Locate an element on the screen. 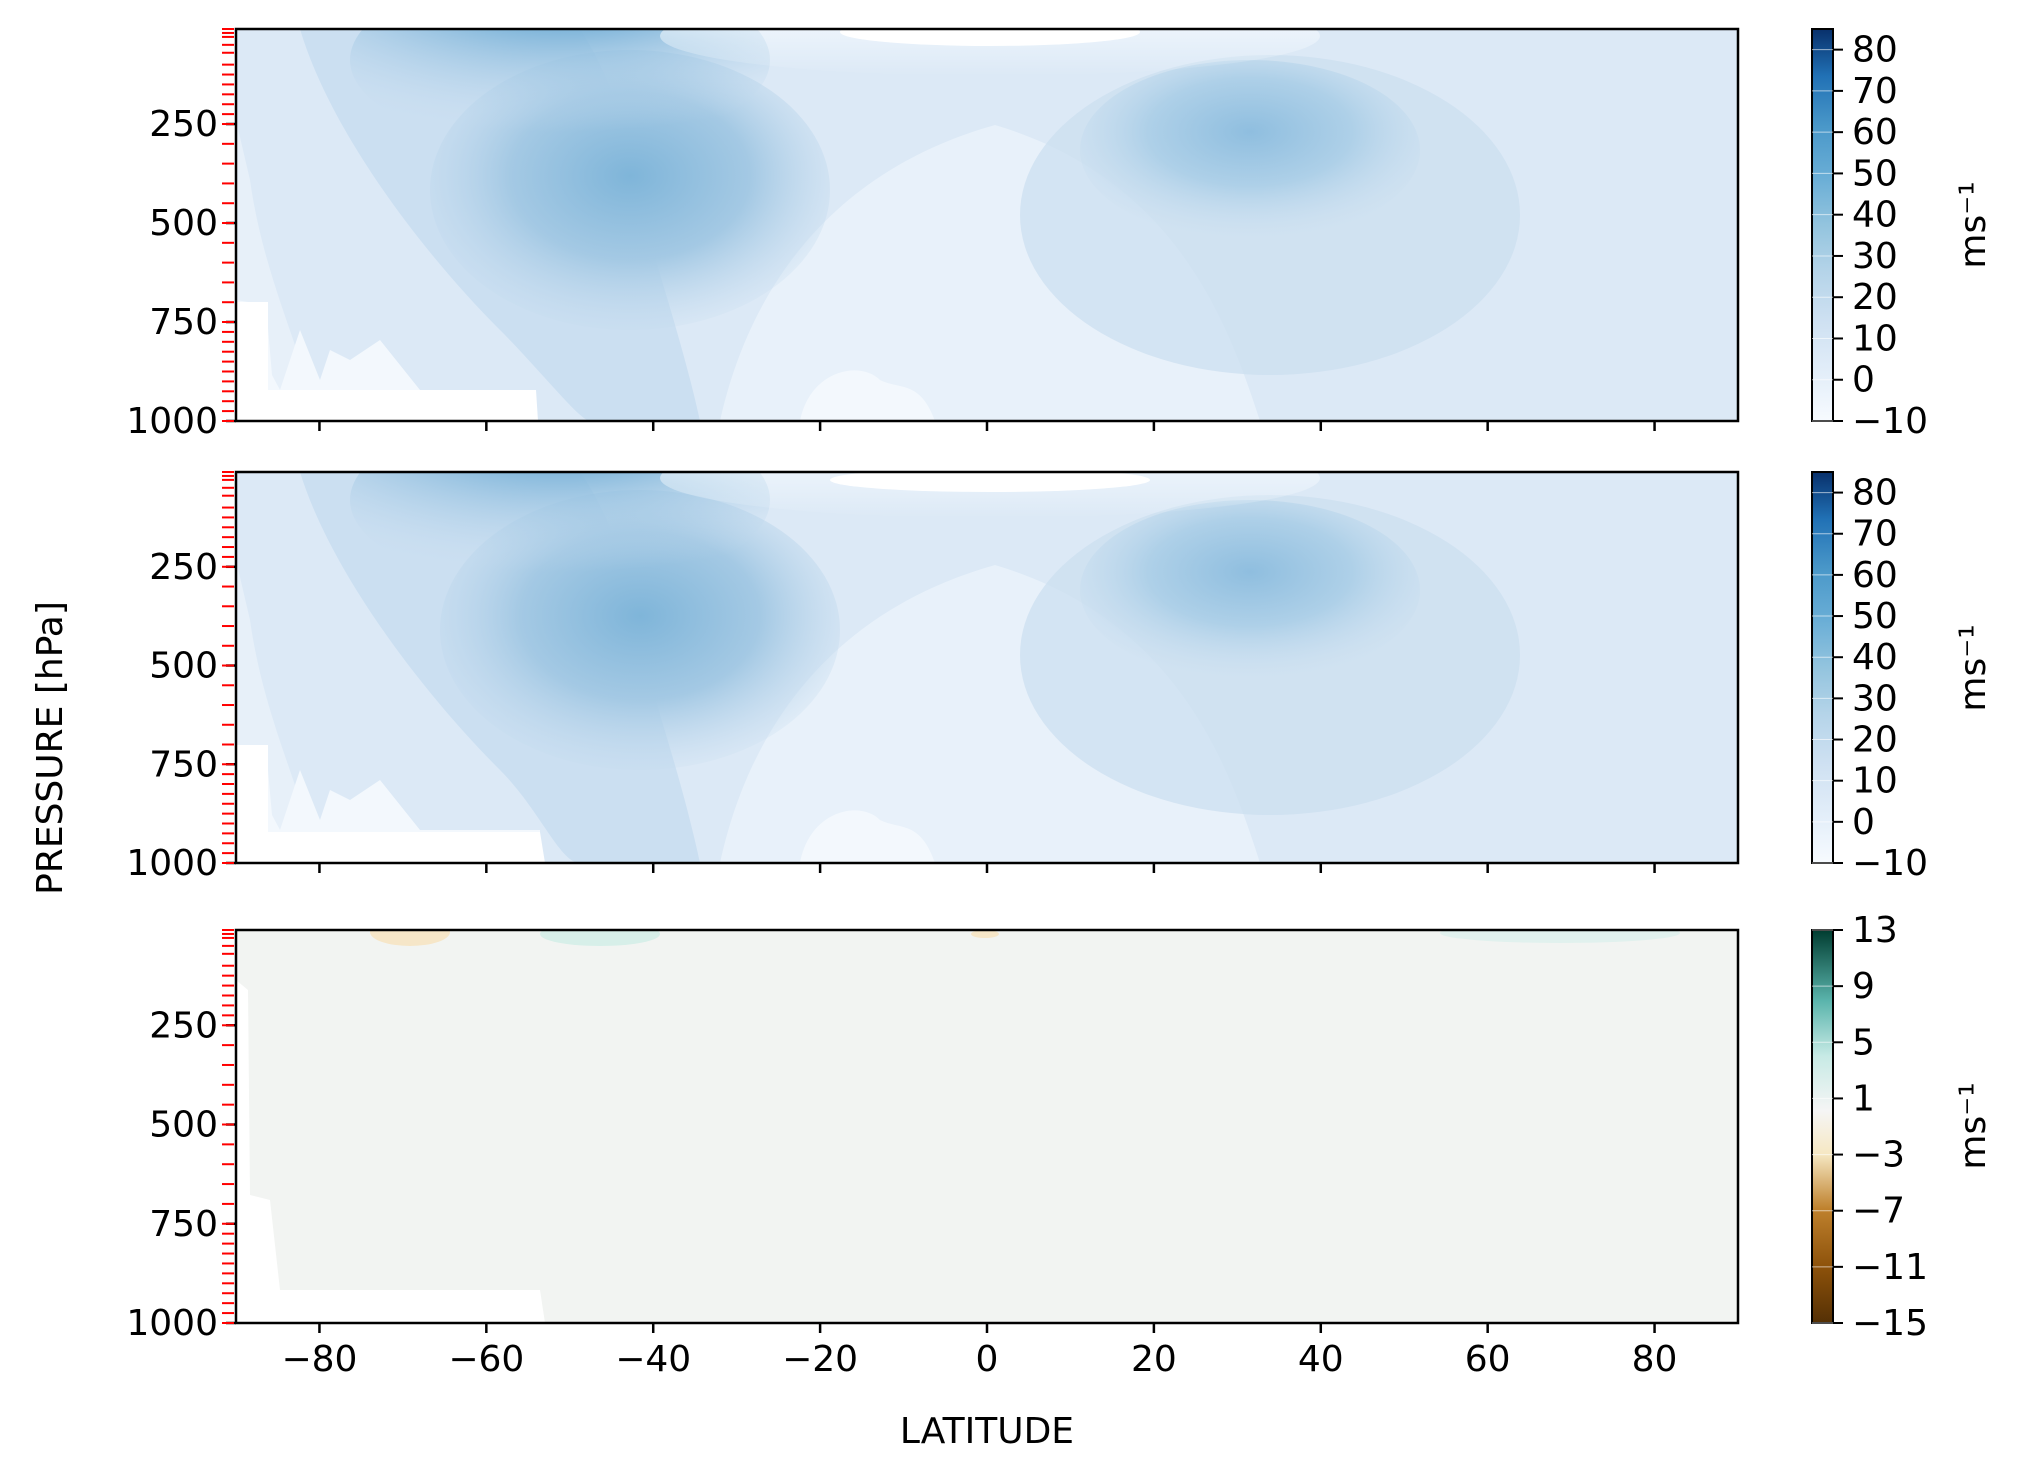  x-tick-label: 80 is located at coordinates (1655, 1359).